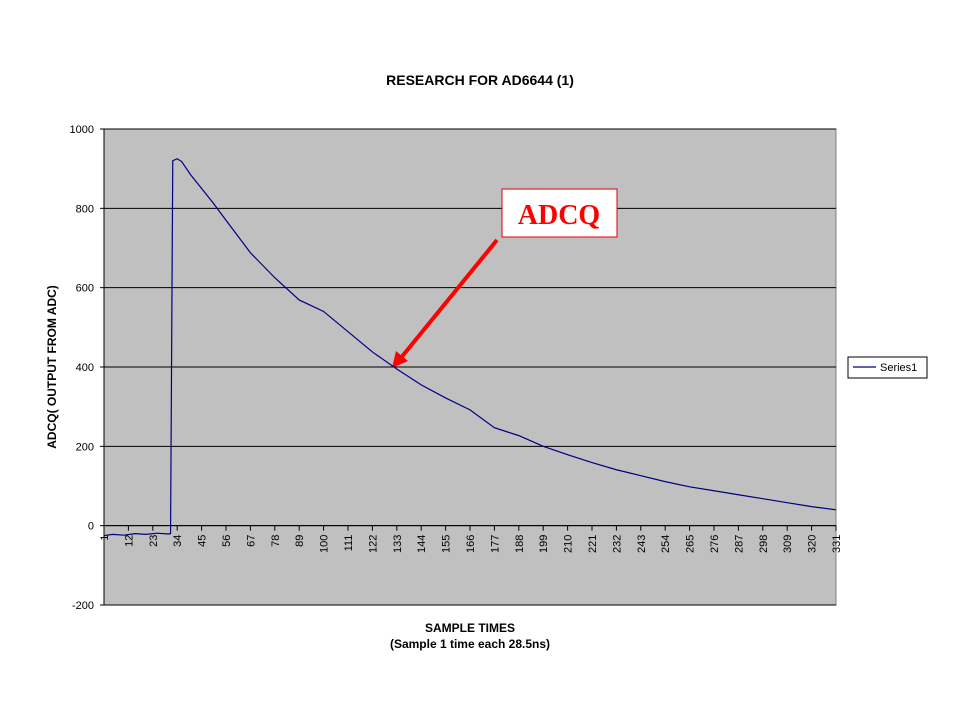 This screenshot has width=960, height=725. Describe the element at coordinates (617, 544) in the screenshot. I see `x-tick-label: 232` at that location.